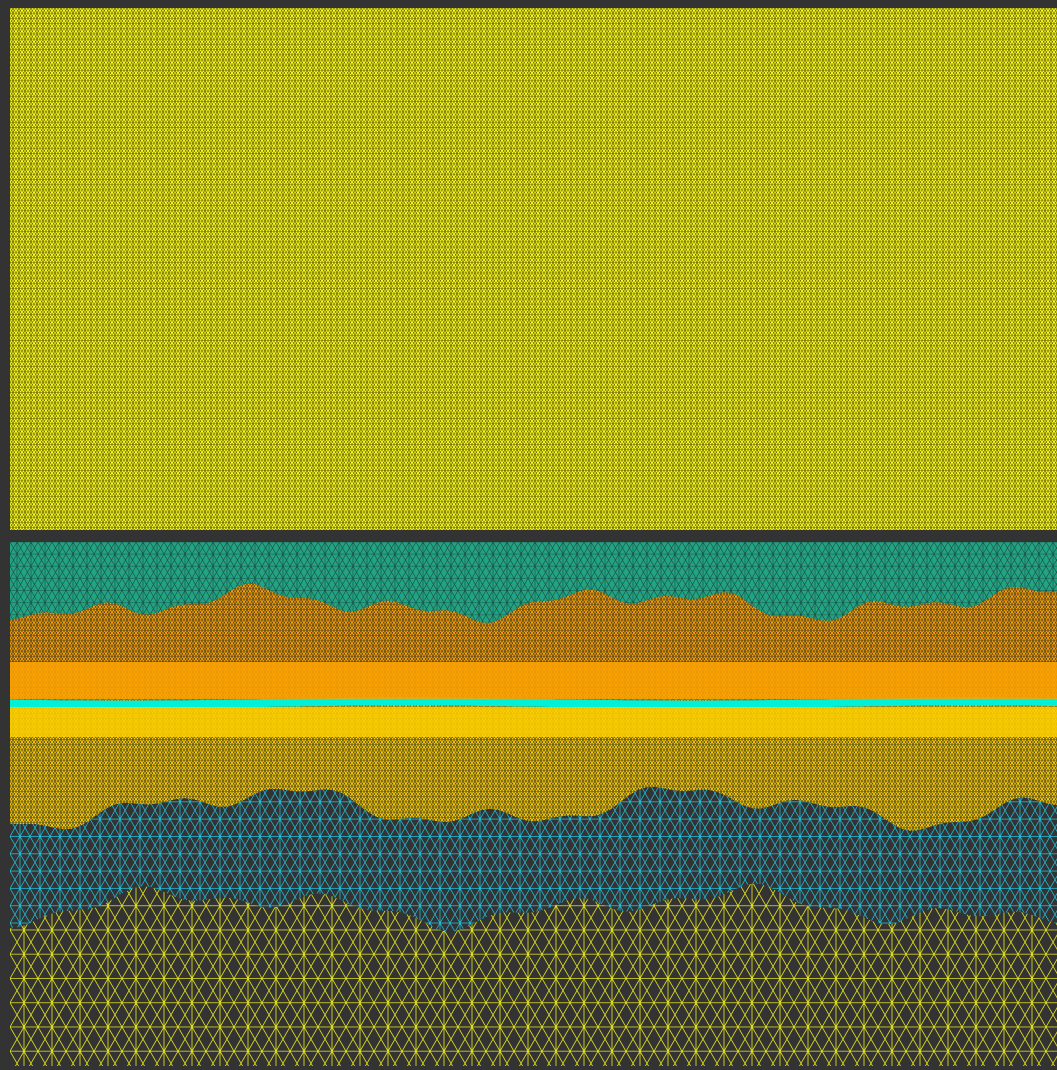 Image resolution: width=1057 pixels, height=1070 pixels. What do you see at coordinates (533, 722) in the screenshot?
I see `lower-dense-core` at bounding box center [533, 722].